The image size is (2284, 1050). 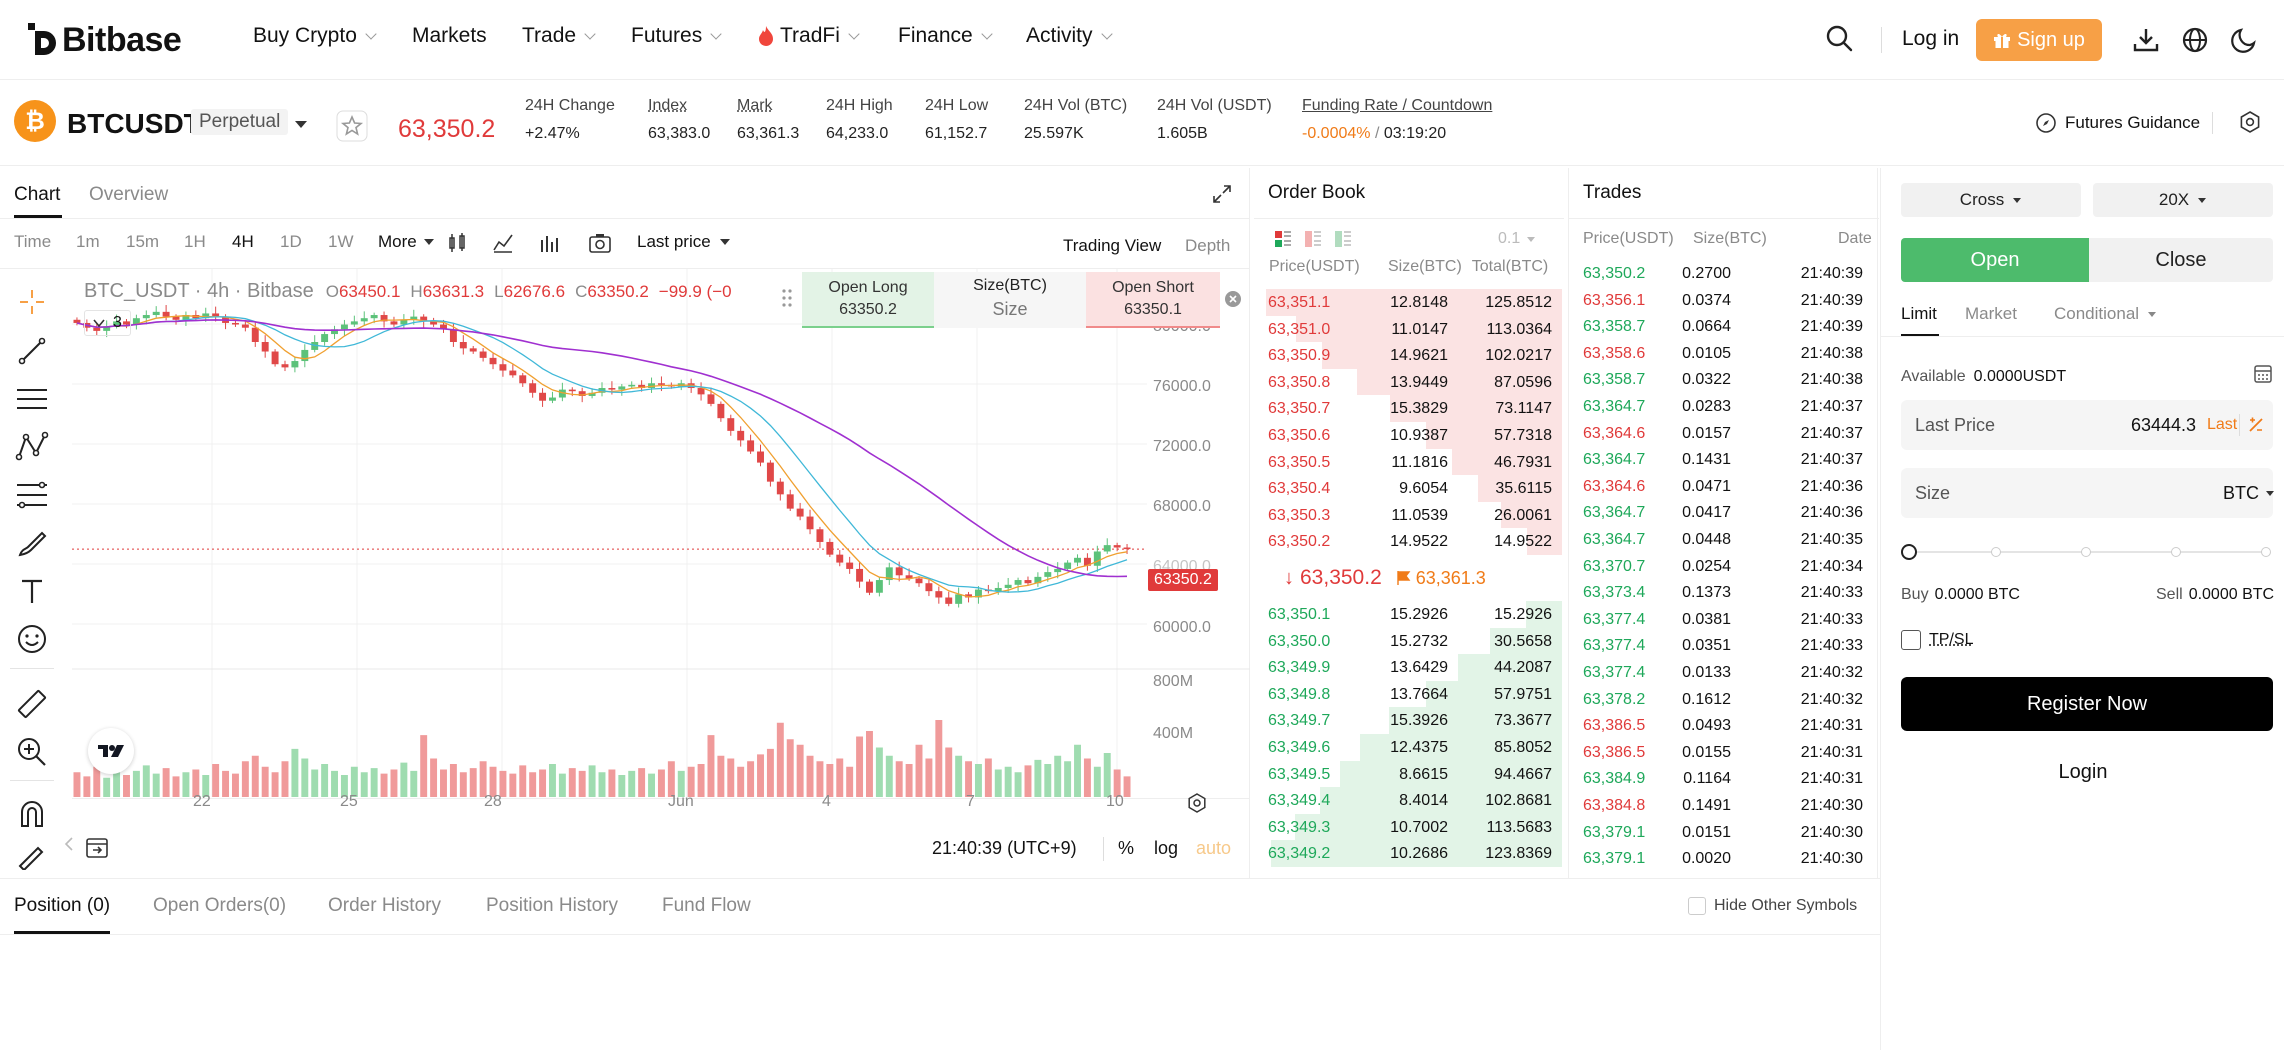 I want to click on bid-row: 63,349.9 13.6429 44.2087, so click(x=1409, y=667).